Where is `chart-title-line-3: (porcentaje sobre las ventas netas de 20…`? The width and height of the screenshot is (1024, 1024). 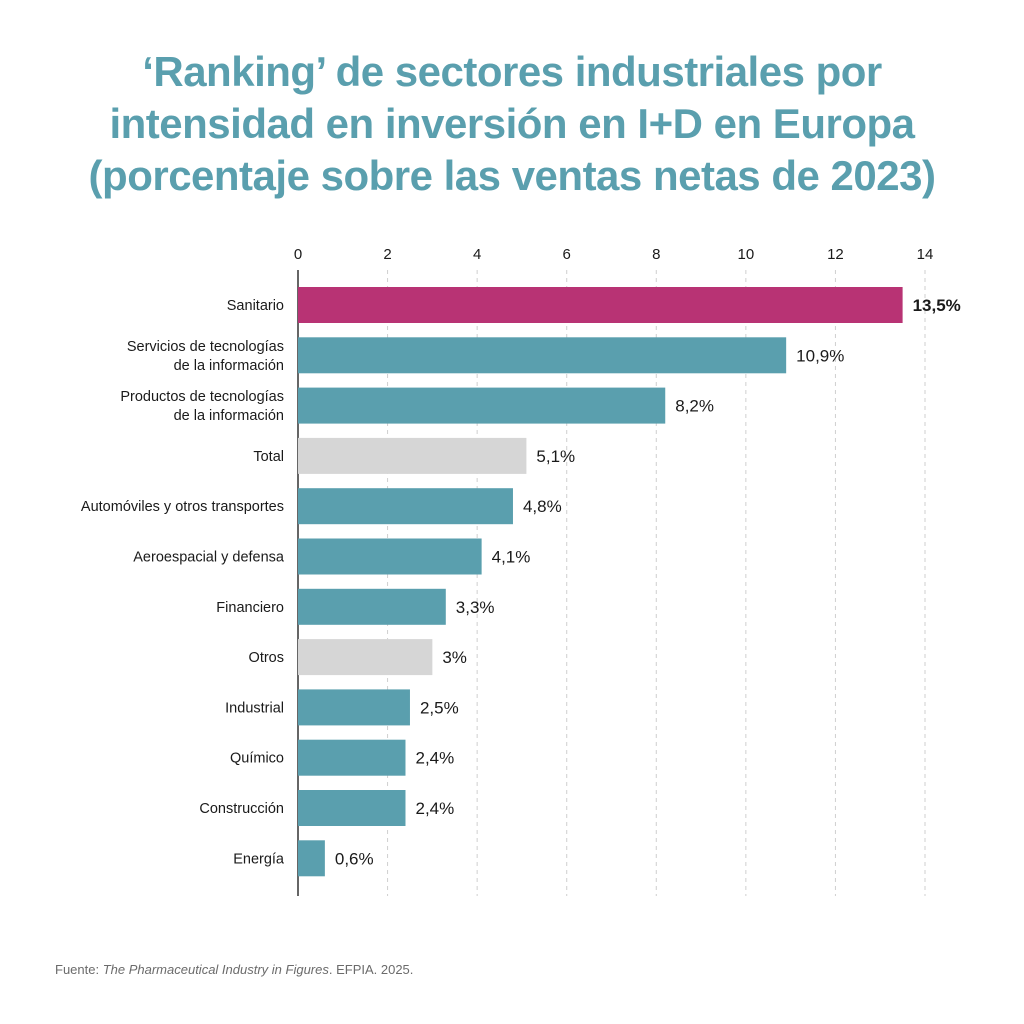
chart-title-line-3: (porcentaje sobre las ventas netas de 20… is located at coordinates (512, 175).